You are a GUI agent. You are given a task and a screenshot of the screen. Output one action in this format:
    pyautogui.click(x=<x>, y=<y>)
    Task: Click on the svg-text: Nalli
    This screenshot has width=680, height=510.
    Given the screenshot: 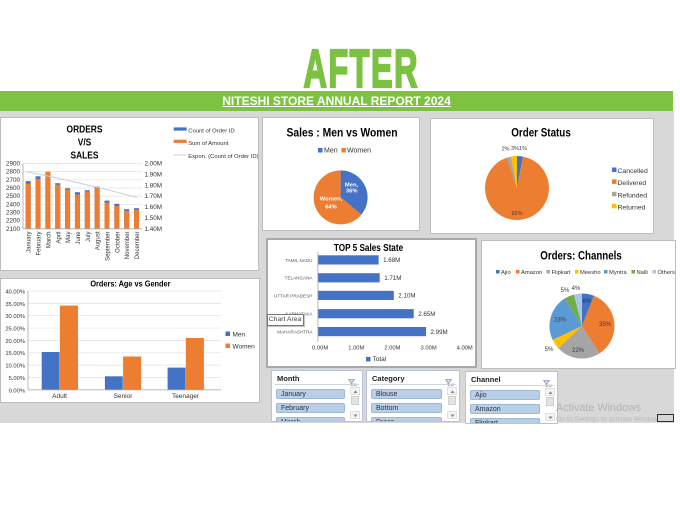 What is the action you would take?
    pyautogui.click(x=642, y=273)
    